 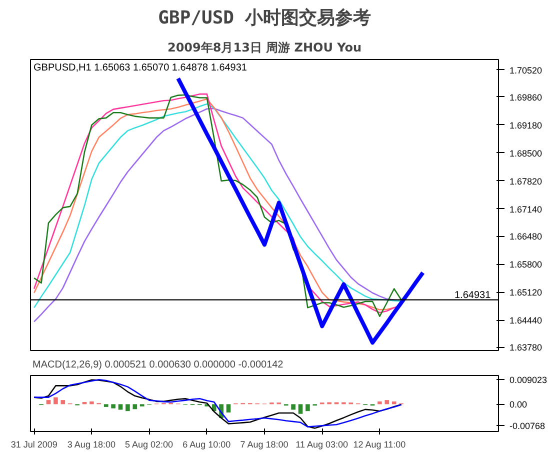 What do you see at coordinates (158, 365) in the screenshot?
I see `text: MACD(12,26,9) 0.000521 0.000630 0.000000 -0.000142` at bounding box center [158, 365].